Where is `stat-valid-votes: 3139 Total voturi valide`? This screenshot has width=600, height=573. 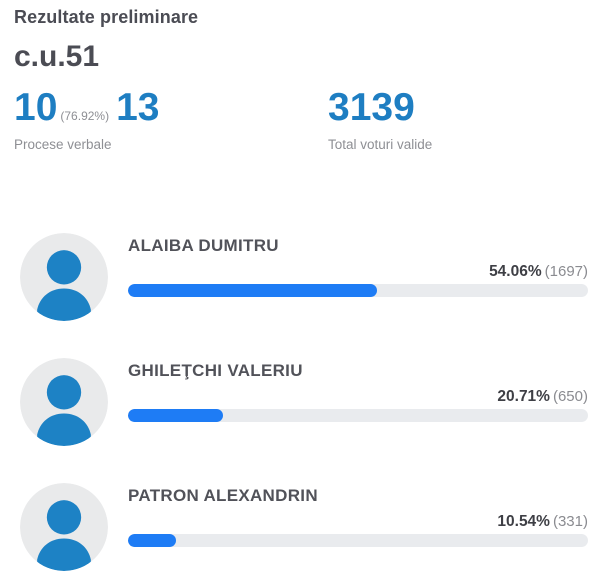 stat-valid-votes: 3139 Total voturi valide is located at coordinates (457, 120).